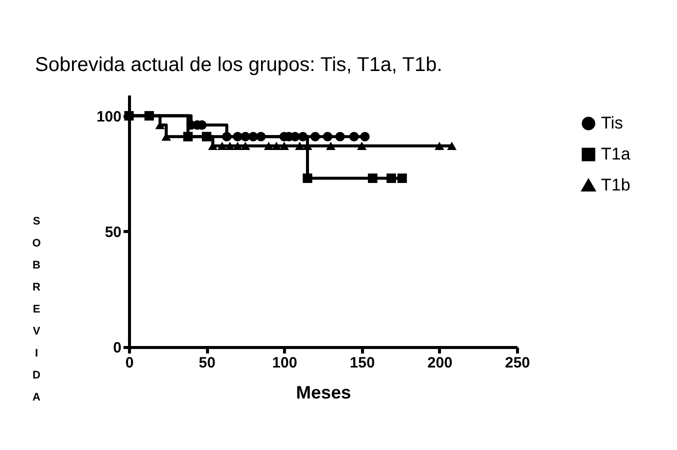 This screenshot has height=450, width=677. Describe the element at coordinates (615, 185) in the screenshot. I see `legend-label: T1b` at that location.